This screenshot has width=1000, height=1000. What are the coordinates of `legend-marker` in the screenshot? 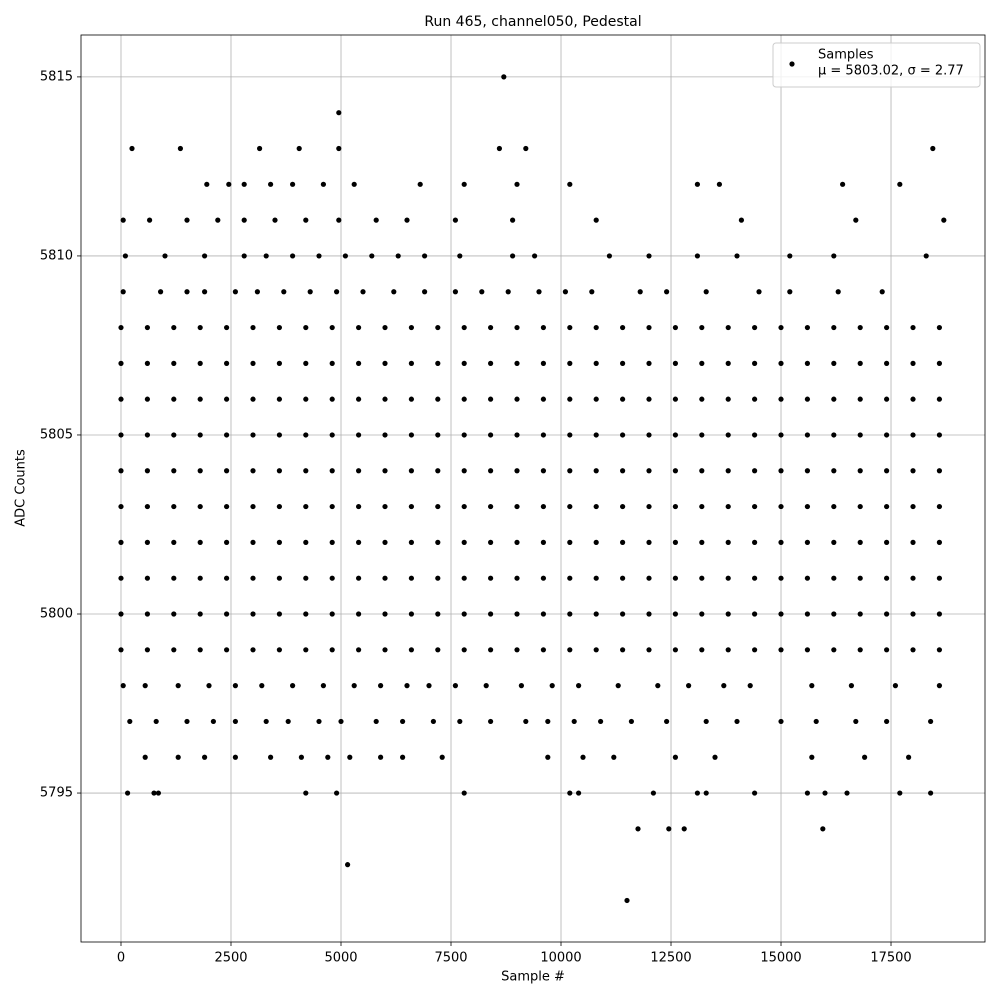 It's located at (792, 64).